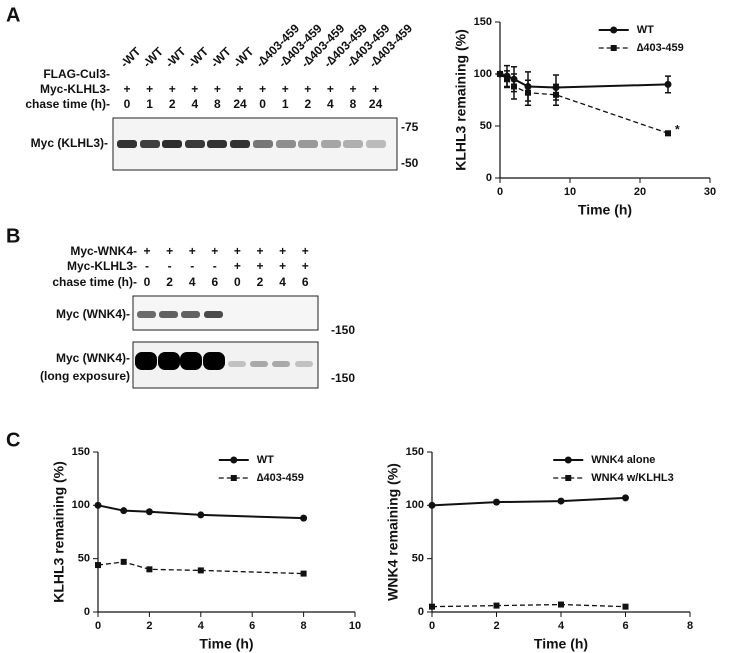  Describe the element at coordinates (677, 129) in the screenshot. I see `annotation: *` at that location.